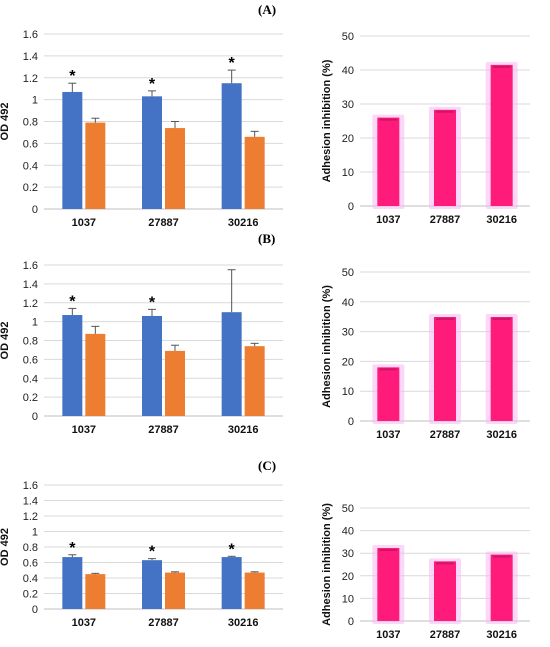 This screenshot has width=550, height=647. I want to click on panel-label-c: (C), so click(267, 465).